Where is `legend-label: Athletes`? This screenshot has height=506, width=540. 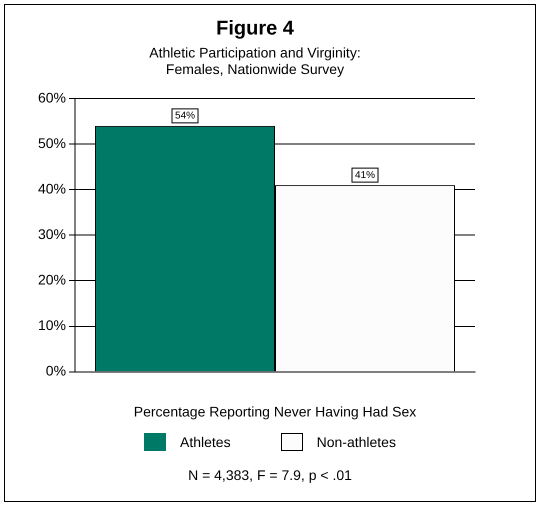 legend-label: Athletes is located at coordinates (205, 442).